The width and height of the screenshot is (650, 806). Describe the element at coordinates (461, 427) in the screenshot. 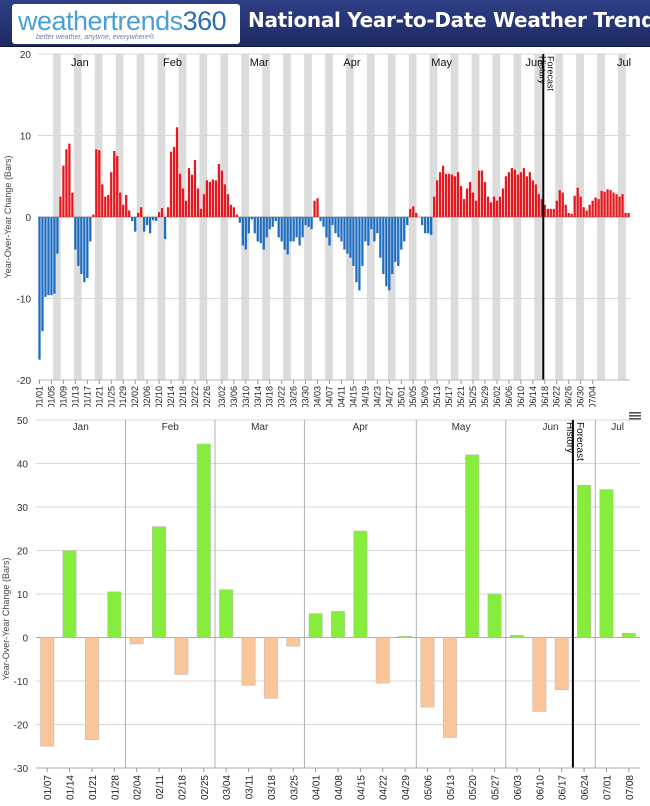

I see `month-label: May` at that location.